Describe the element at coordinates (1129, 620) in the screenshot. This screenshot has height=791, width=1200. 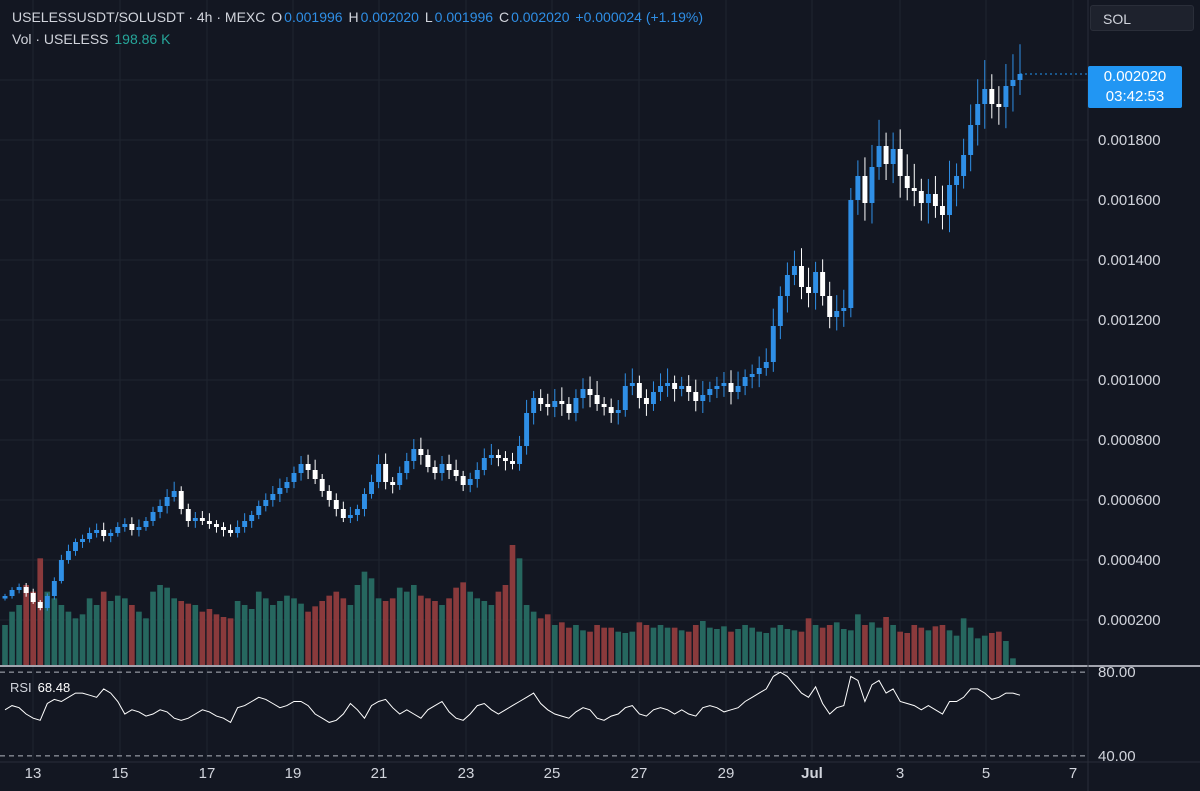
I see `y-tick-label: 0.000200` at that location.